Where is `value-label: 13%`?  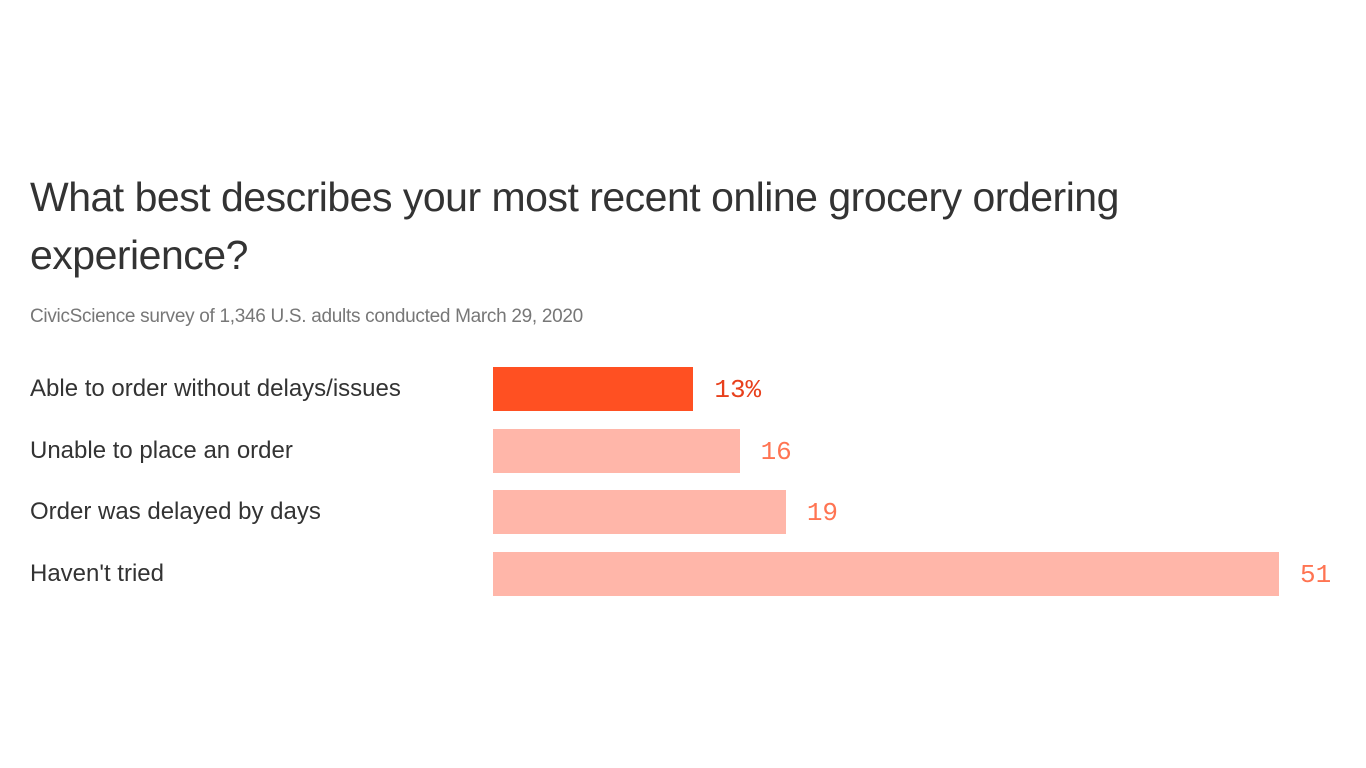 value-label: 13% is located at coordinates (738, 390).